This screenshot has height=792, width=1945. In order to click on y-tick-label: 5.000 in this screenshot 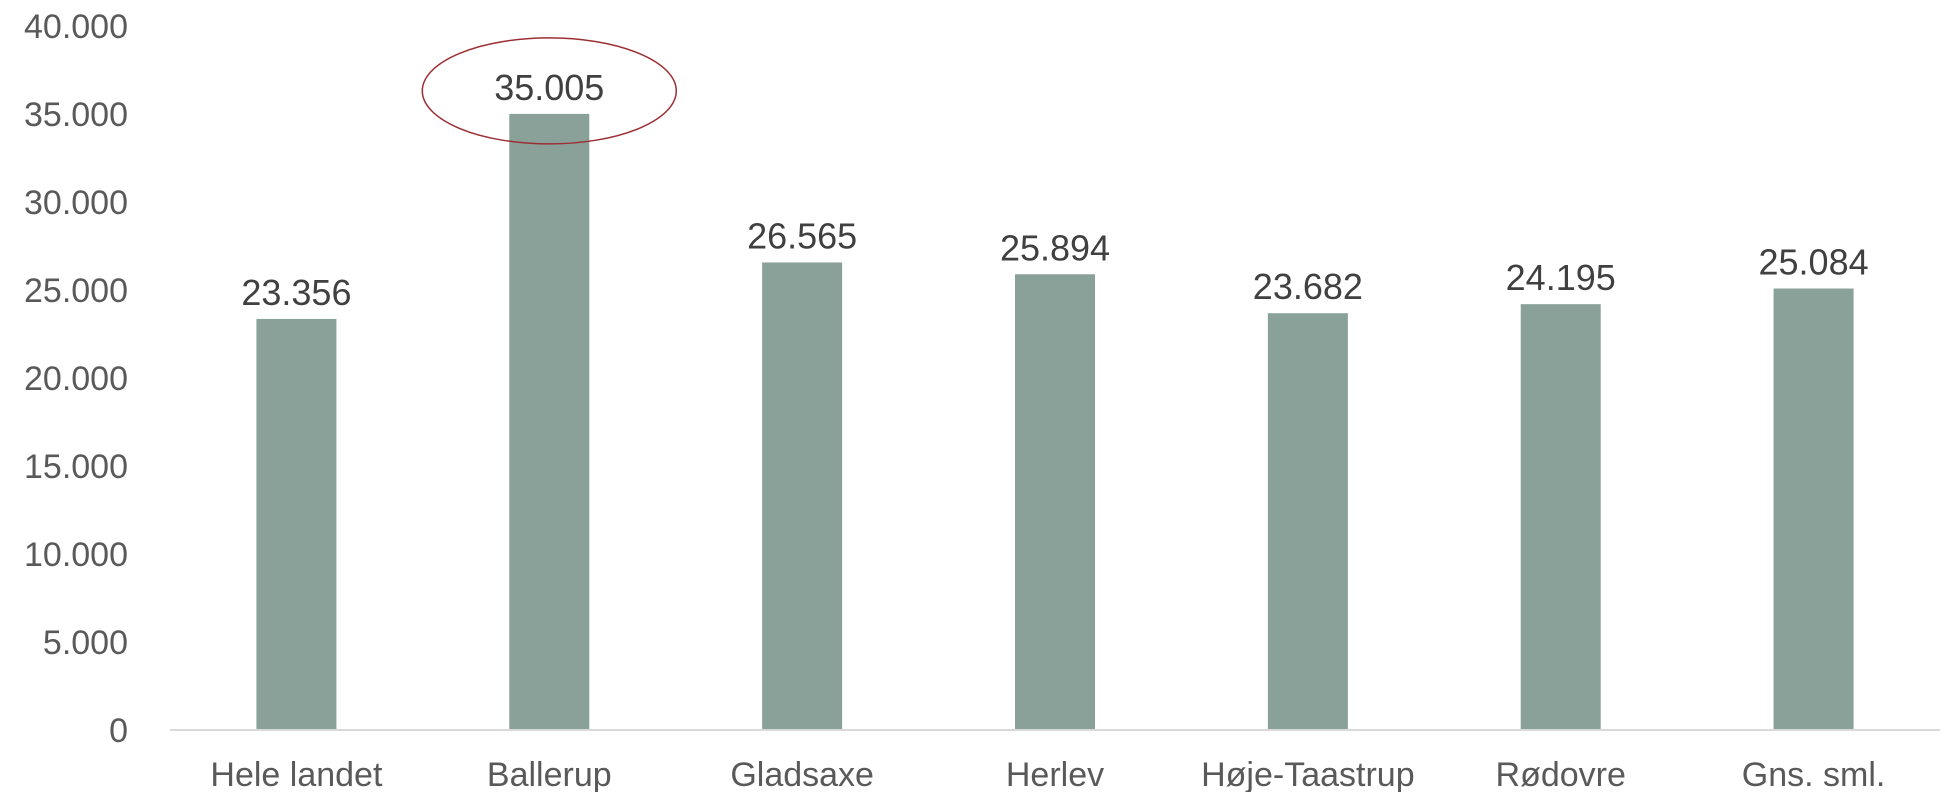, I will do `click(85, 643)`.